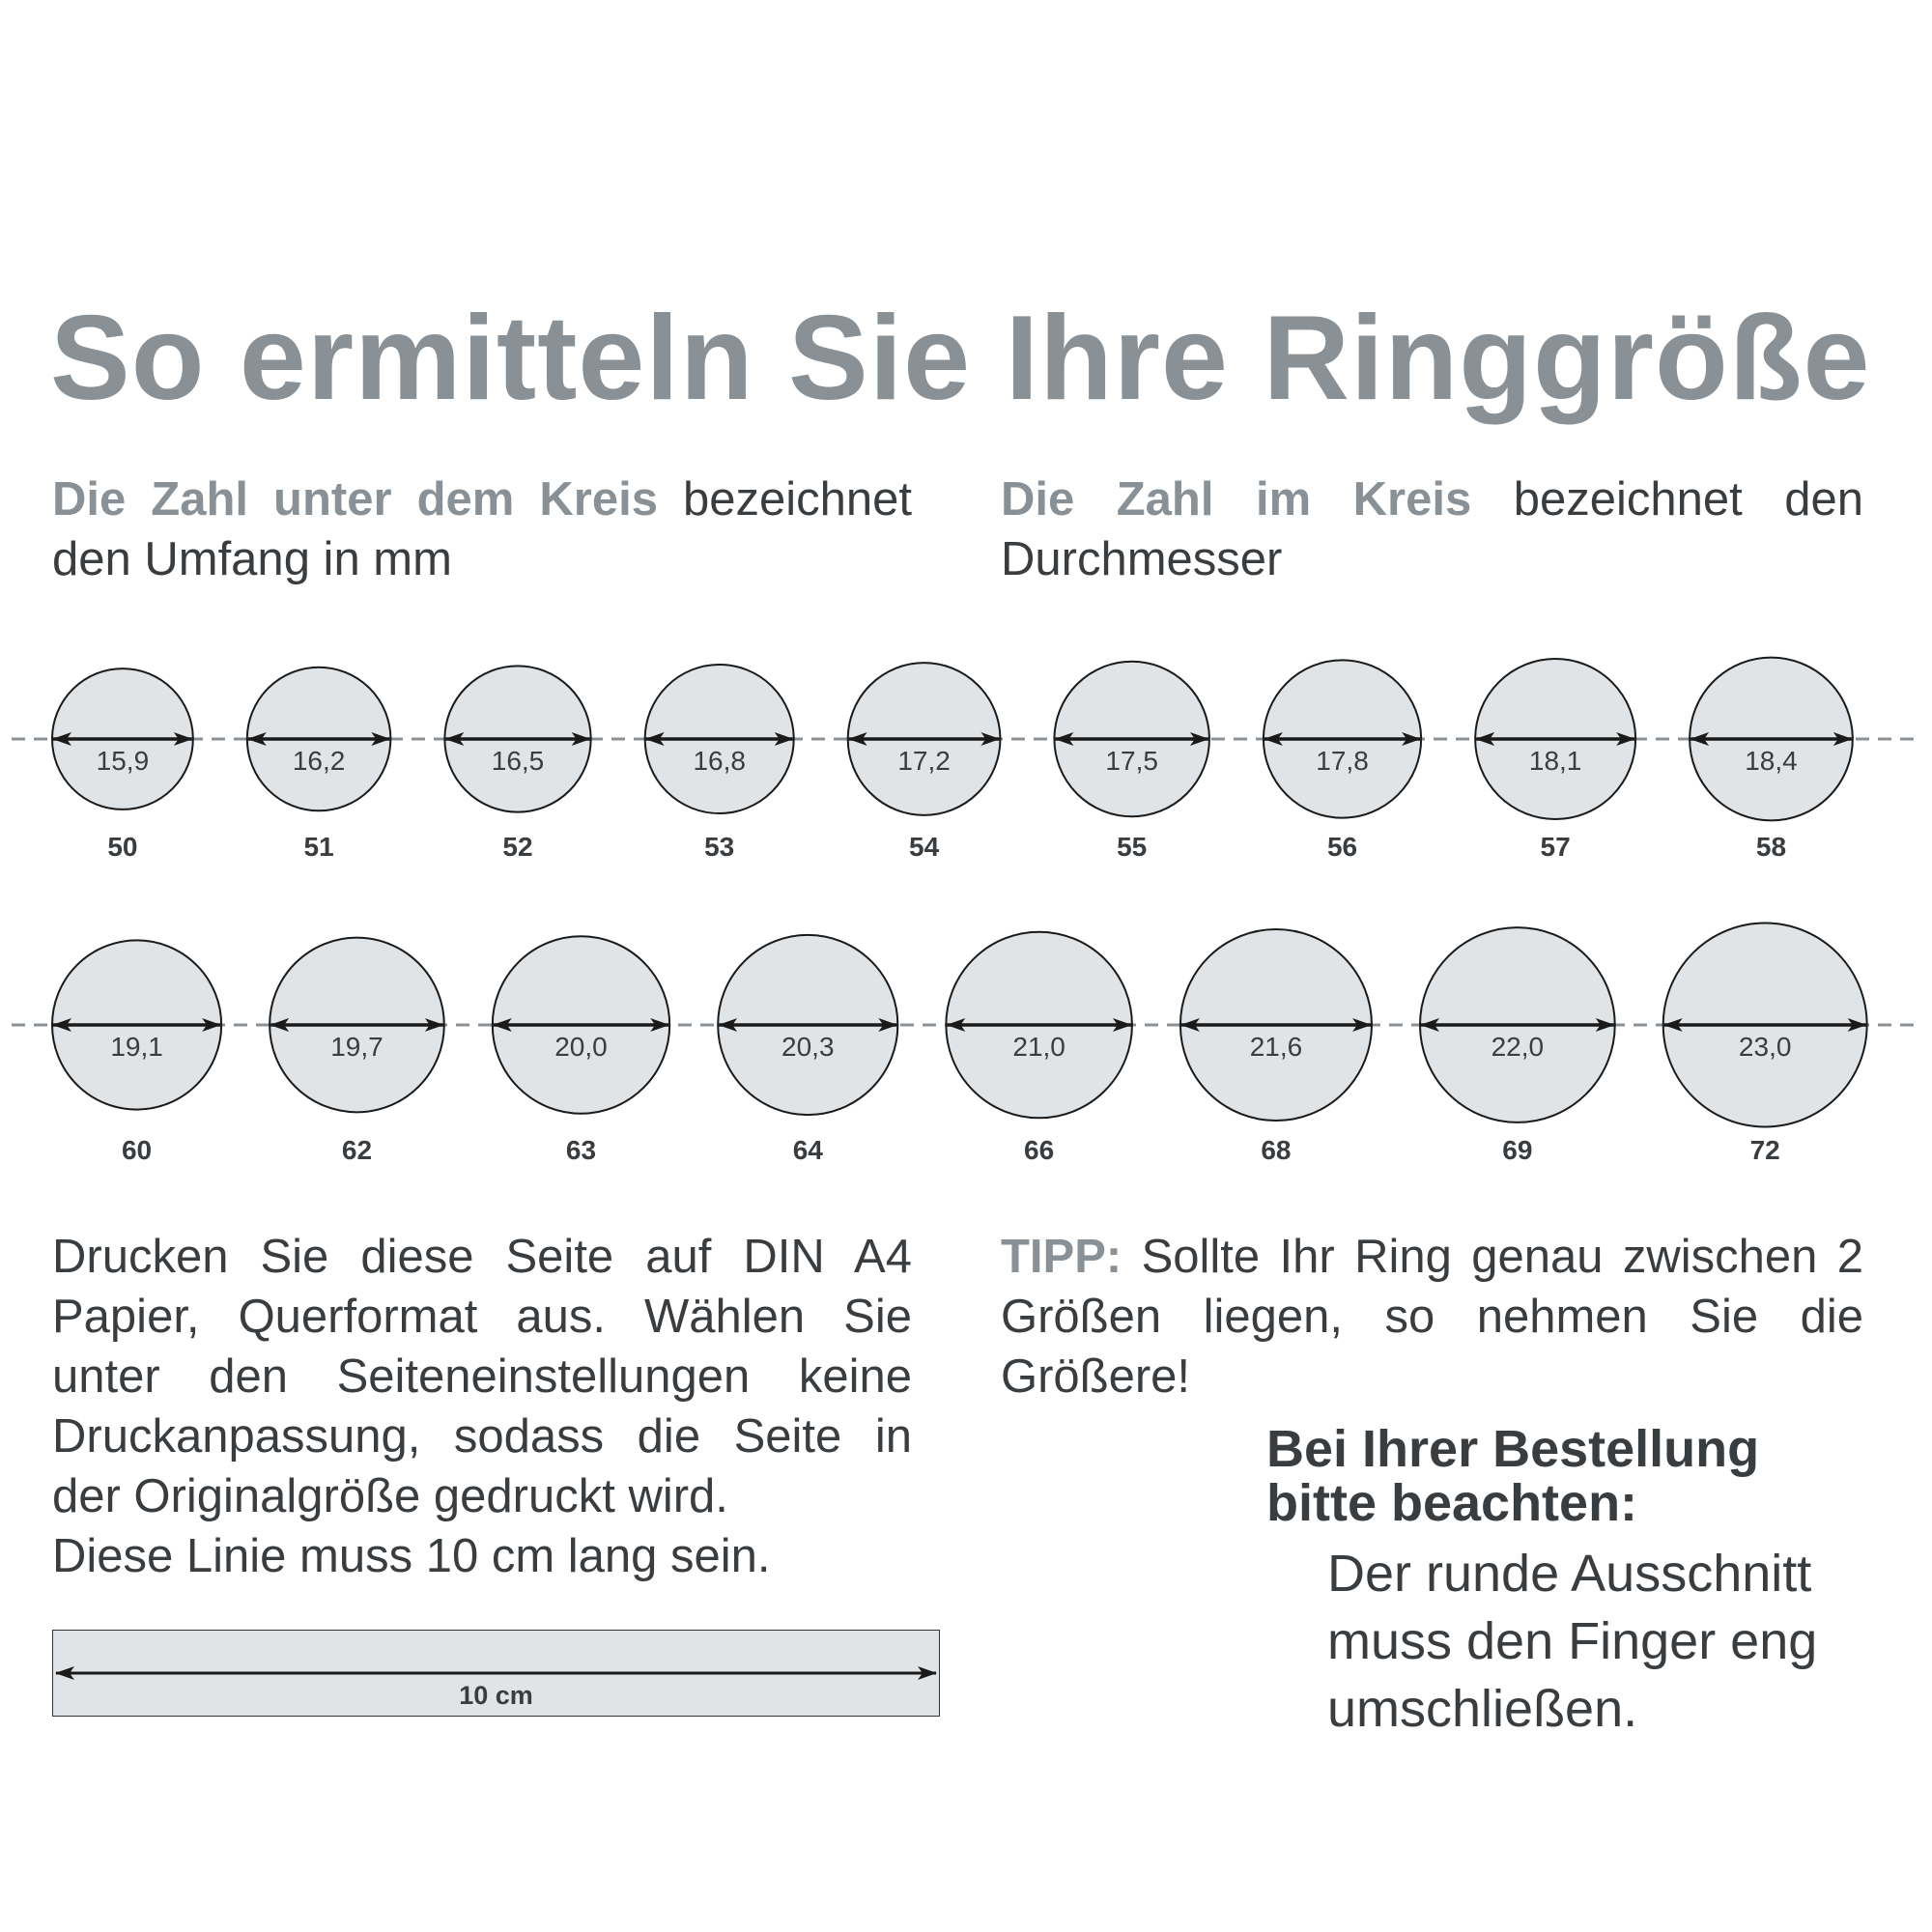 Image resolution: width=1932 pixels, height=1932 pixels. What do you see at coordinates (1771, 847) in the screenshot?
I see `circumference-label: 58` at bounding box center [1771, 847].